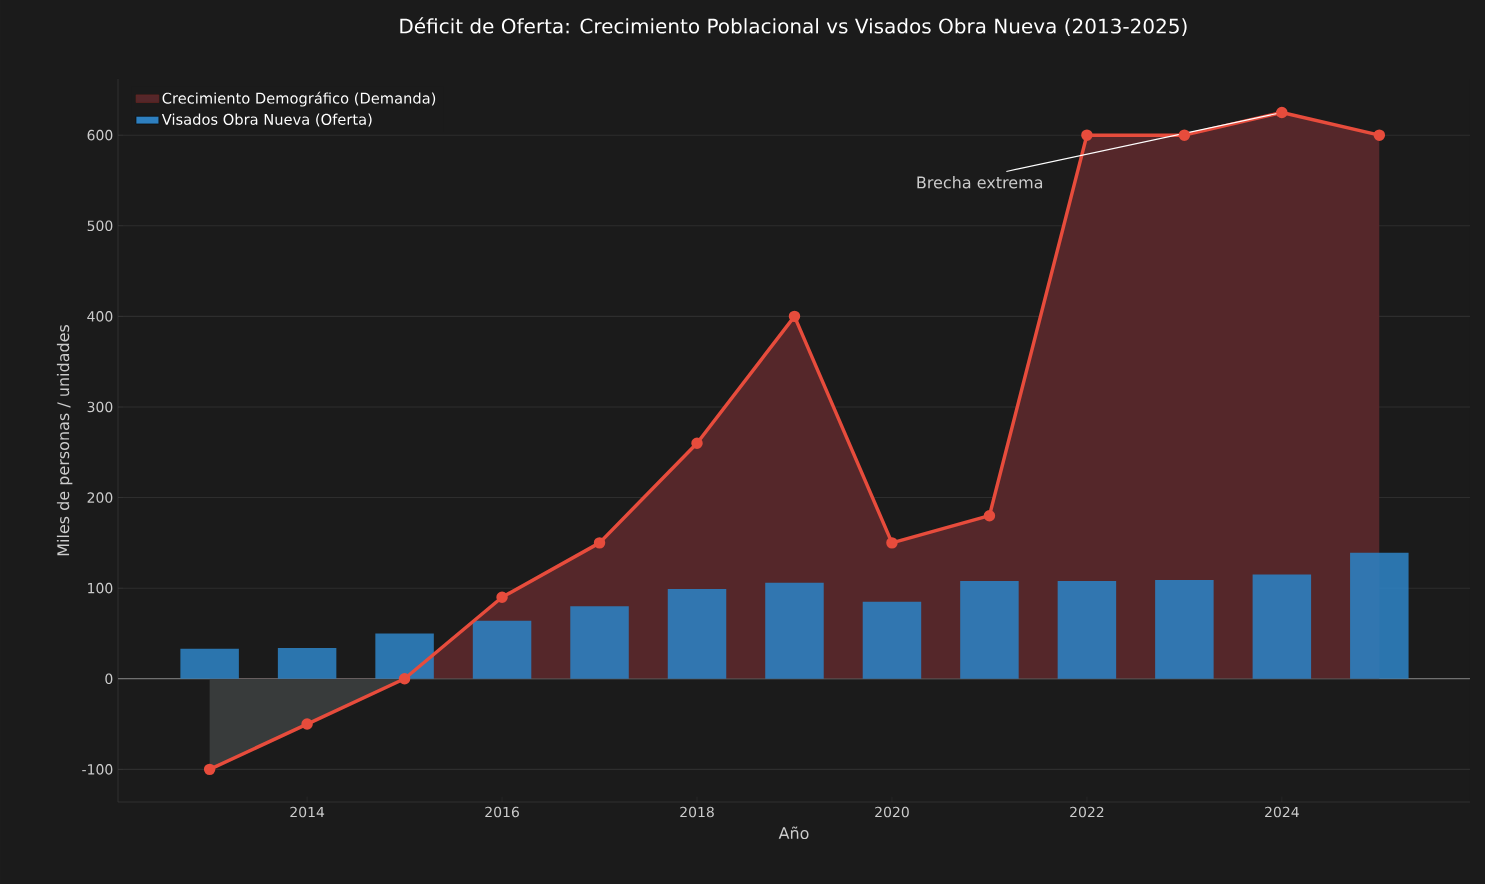  What do you see at coordinates (793, 26) in the screenshot?
I see `chart-title: Déficit de Oferta: Crecimiento Poblacional vs Visados Obra Nueva (2013-2025)` at bounding box center [793, 26].